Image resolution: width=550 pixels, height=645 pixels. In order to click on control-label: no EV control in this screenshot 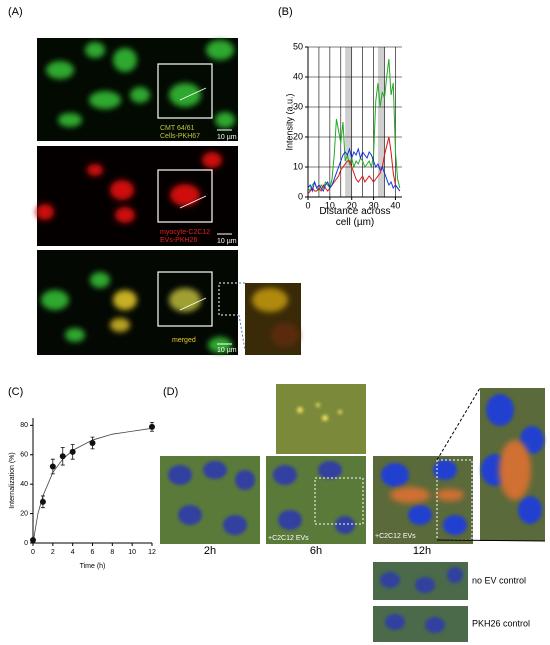, I will do `click(499, 580)`.